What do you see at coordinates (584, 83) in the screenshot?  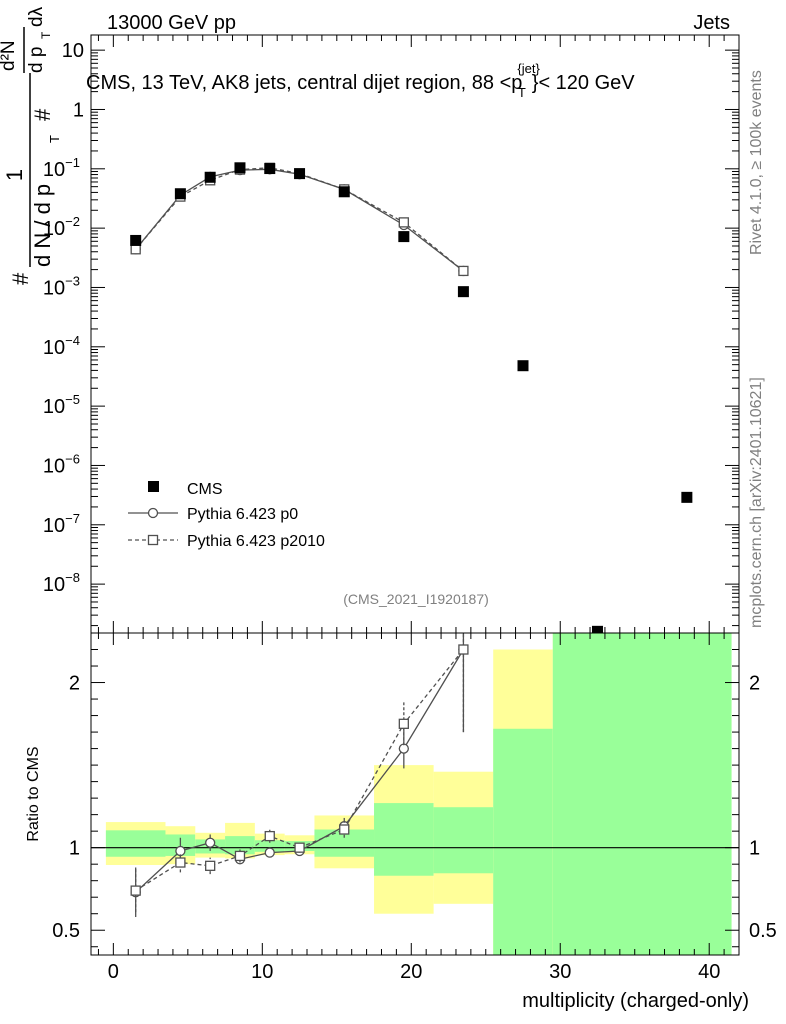 I see `plot-title-tail: }< 120 GeV` at bounding box center [584, 83].